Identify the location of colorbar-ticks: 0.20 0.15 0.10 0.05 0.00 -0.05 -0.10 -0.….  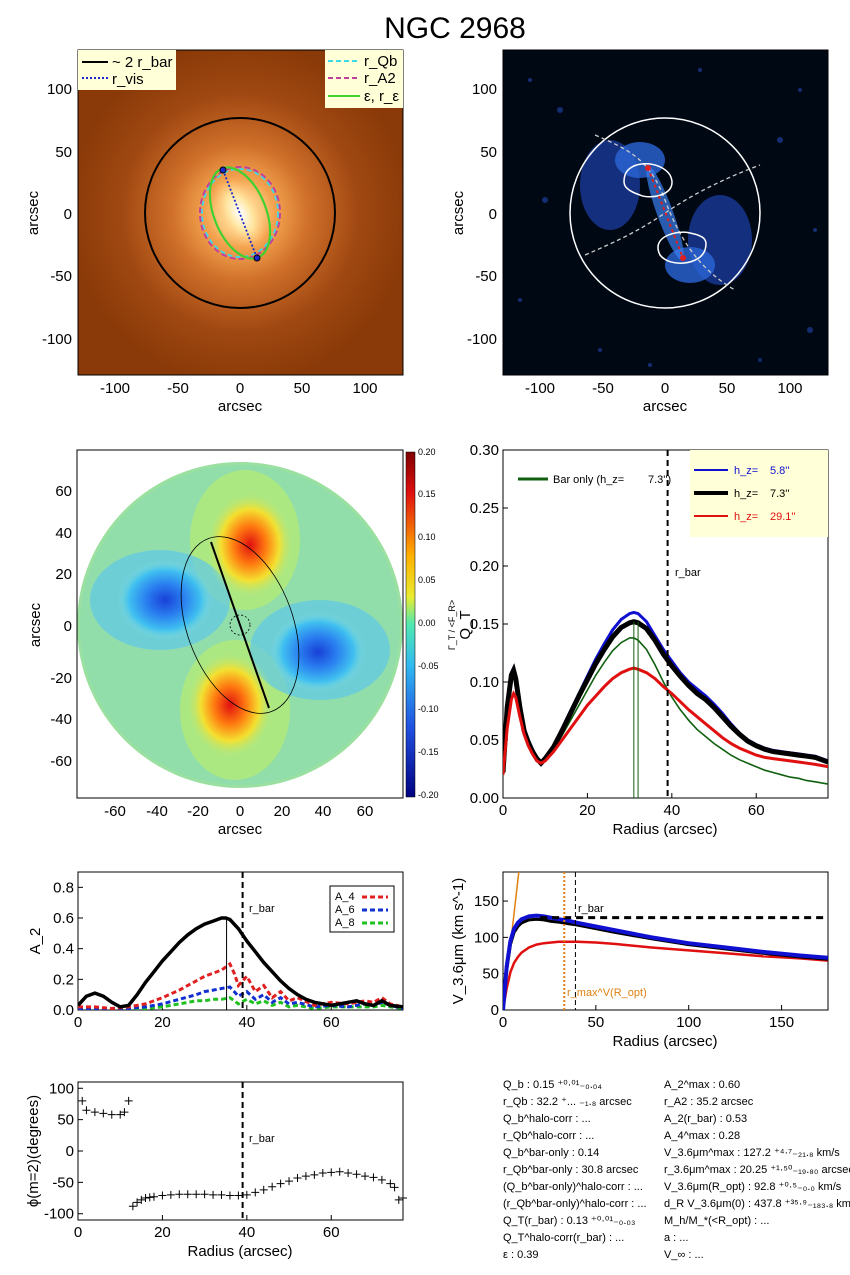
(428, 623).